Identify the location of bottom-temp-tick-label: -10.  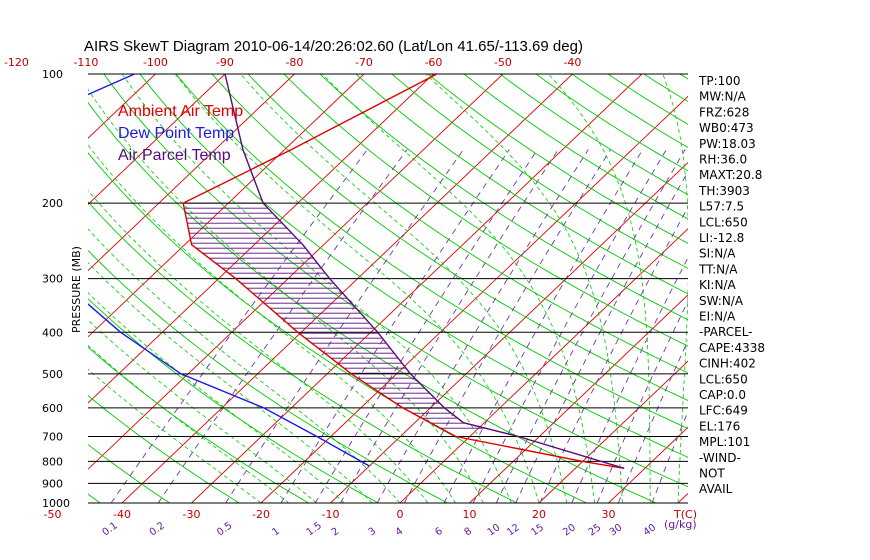
(331, 514).